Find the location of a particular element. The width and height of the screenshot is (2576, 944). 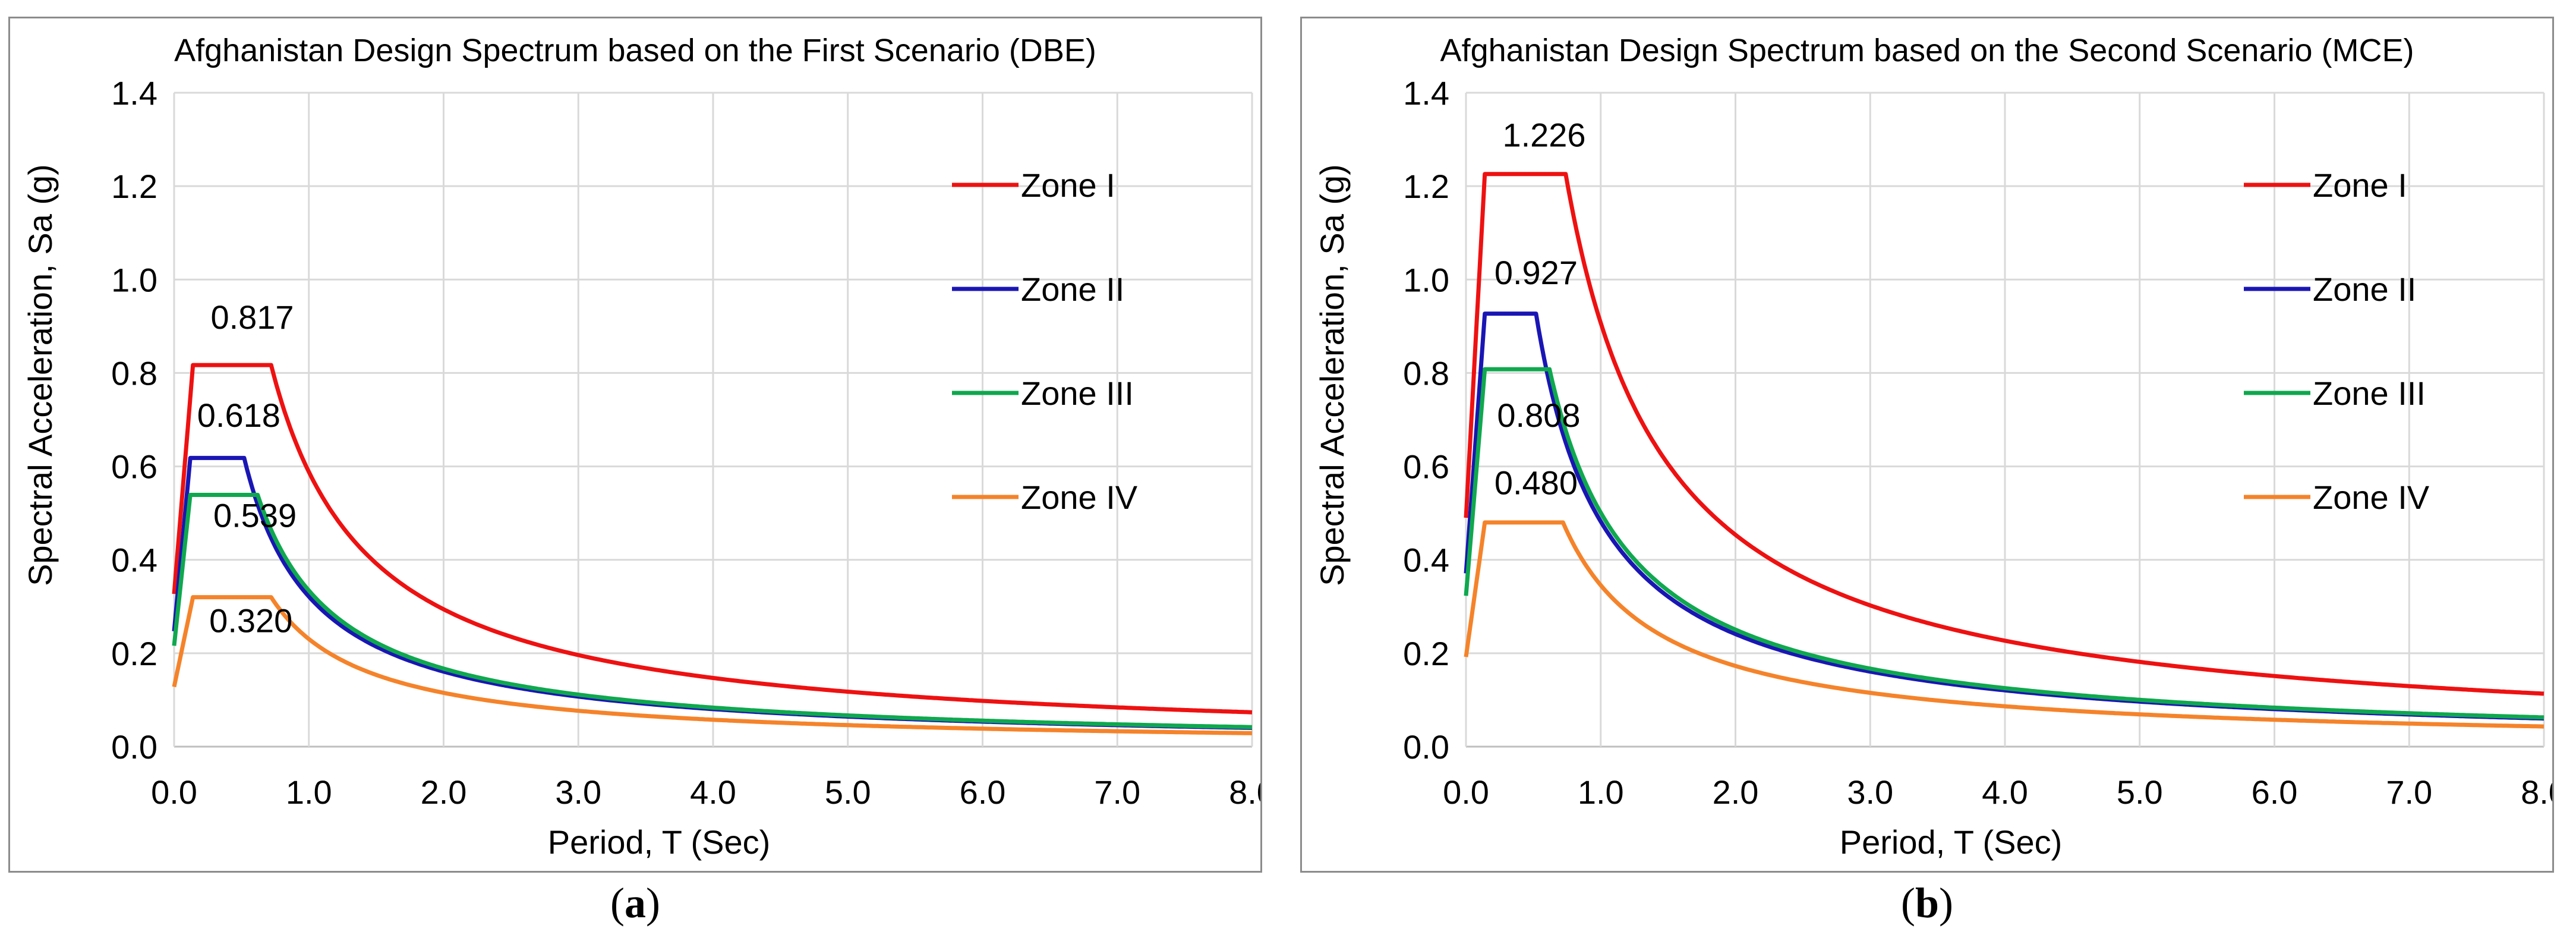

peak-value-label: 0.320 is located at coordinates (250, 621).